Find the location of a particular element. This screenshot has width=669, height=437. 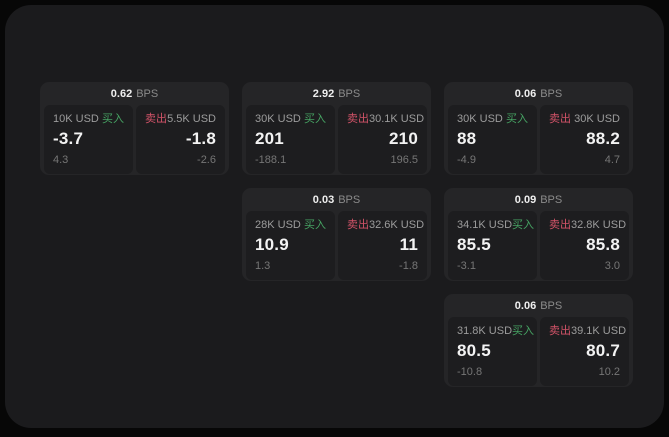

sell-amount: 39.1K USD is located at coordinates (599, 331).